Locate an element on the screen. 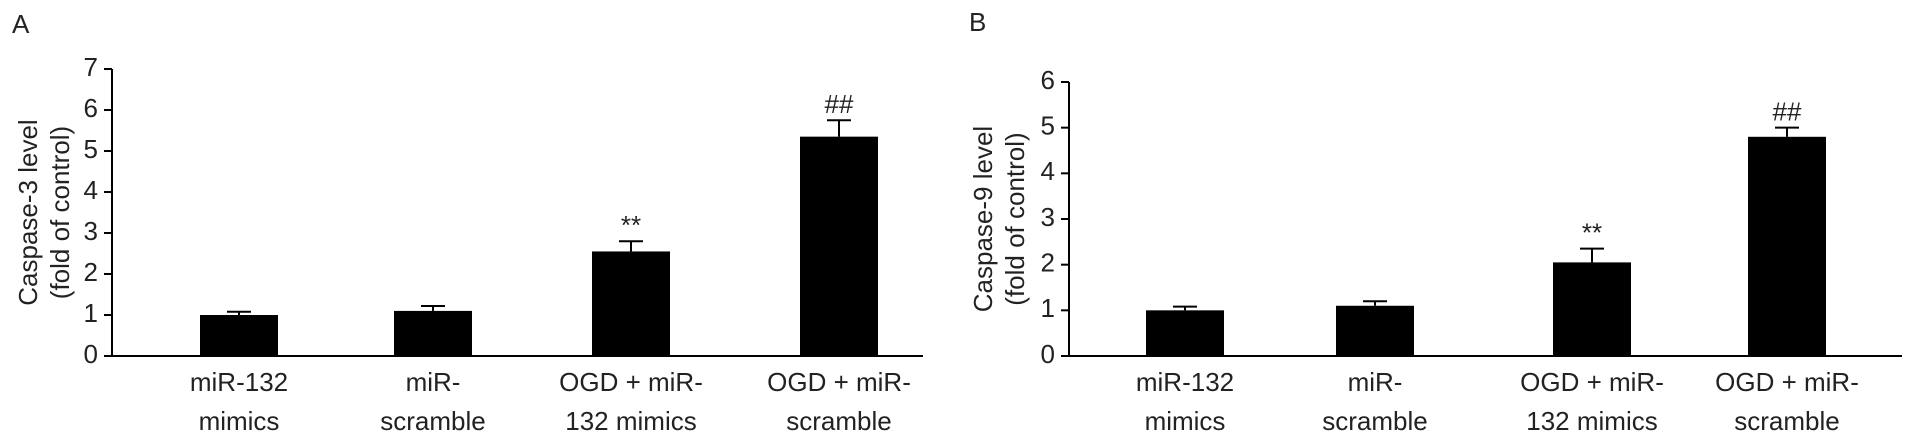  y-axis-label: Caspase-9 level is located at coordinates (983, 219).